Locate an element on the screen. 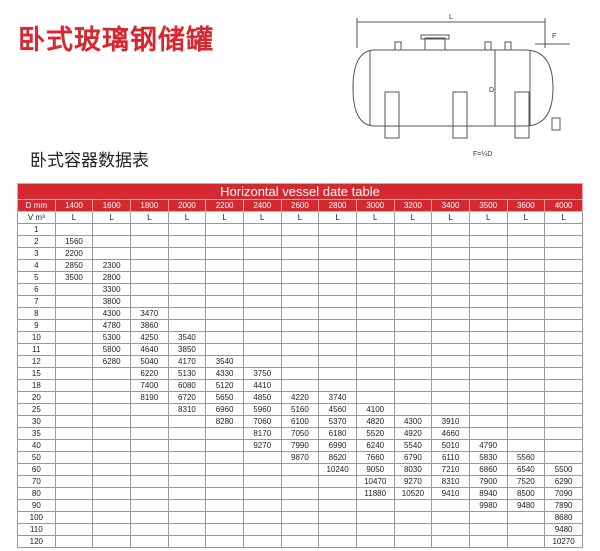 This screenshot has width=600, height=551. length-value: 10270 is located at coordinates (563, 541).